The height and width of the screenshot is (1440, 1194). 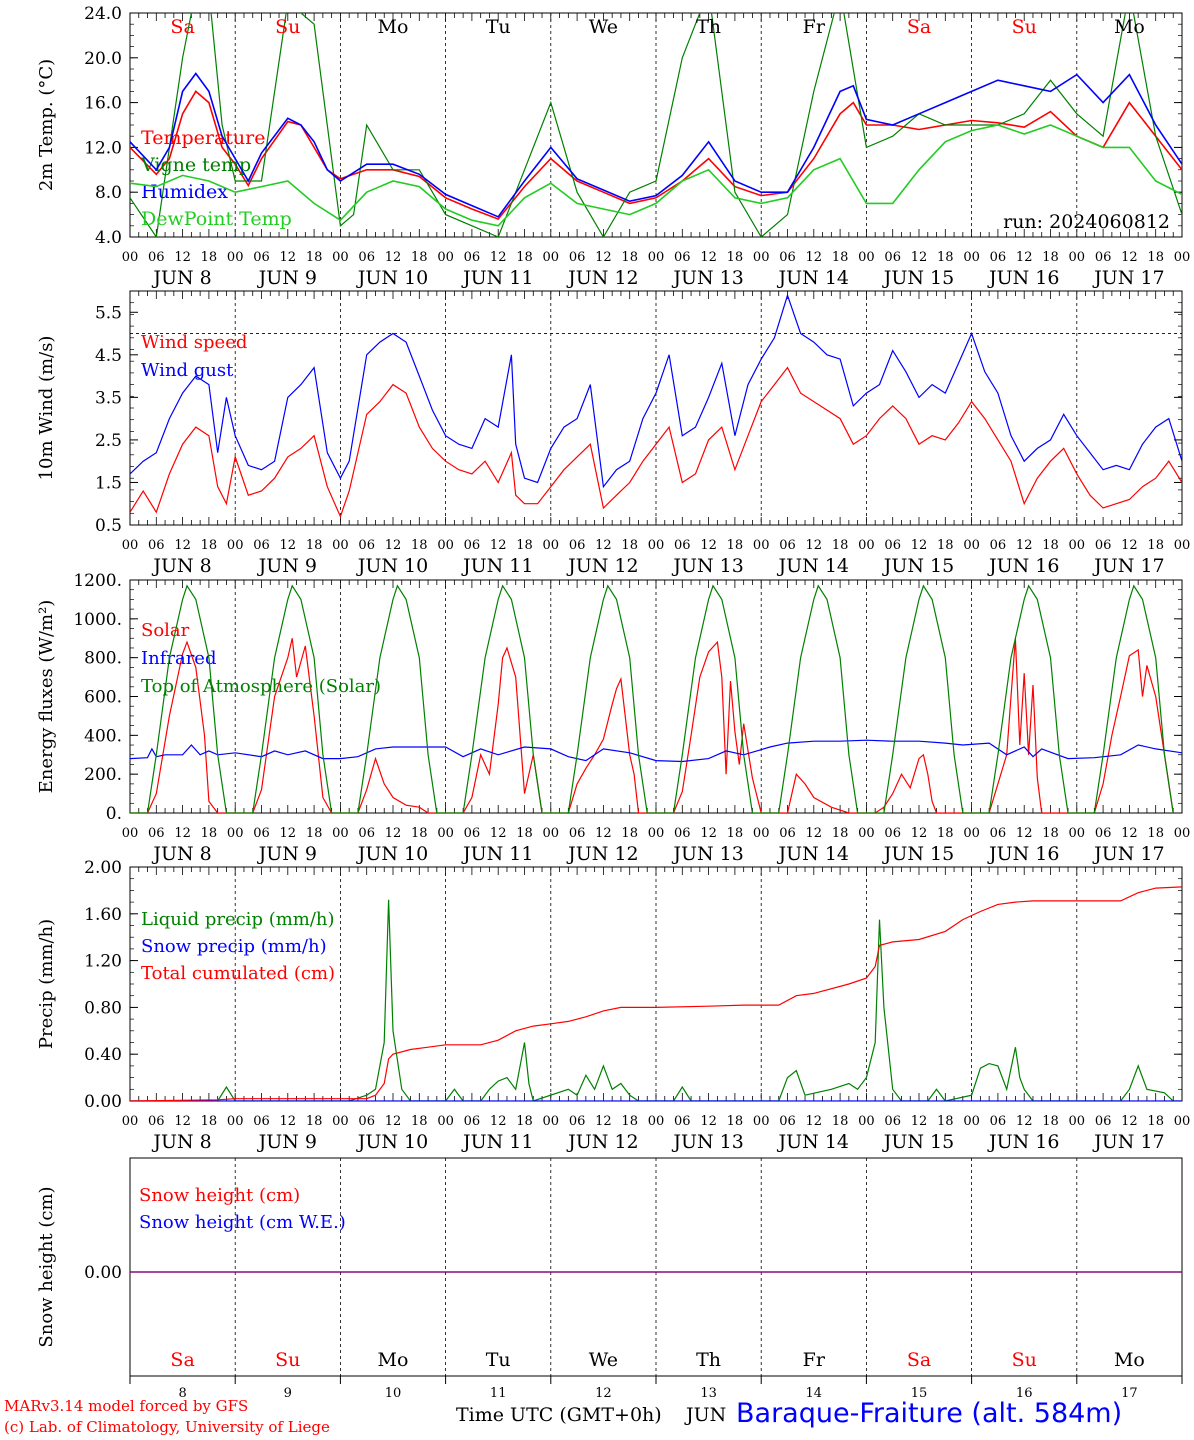 I want to click on weekday-label-bottom: Sa, so click(x=182, y=1360).